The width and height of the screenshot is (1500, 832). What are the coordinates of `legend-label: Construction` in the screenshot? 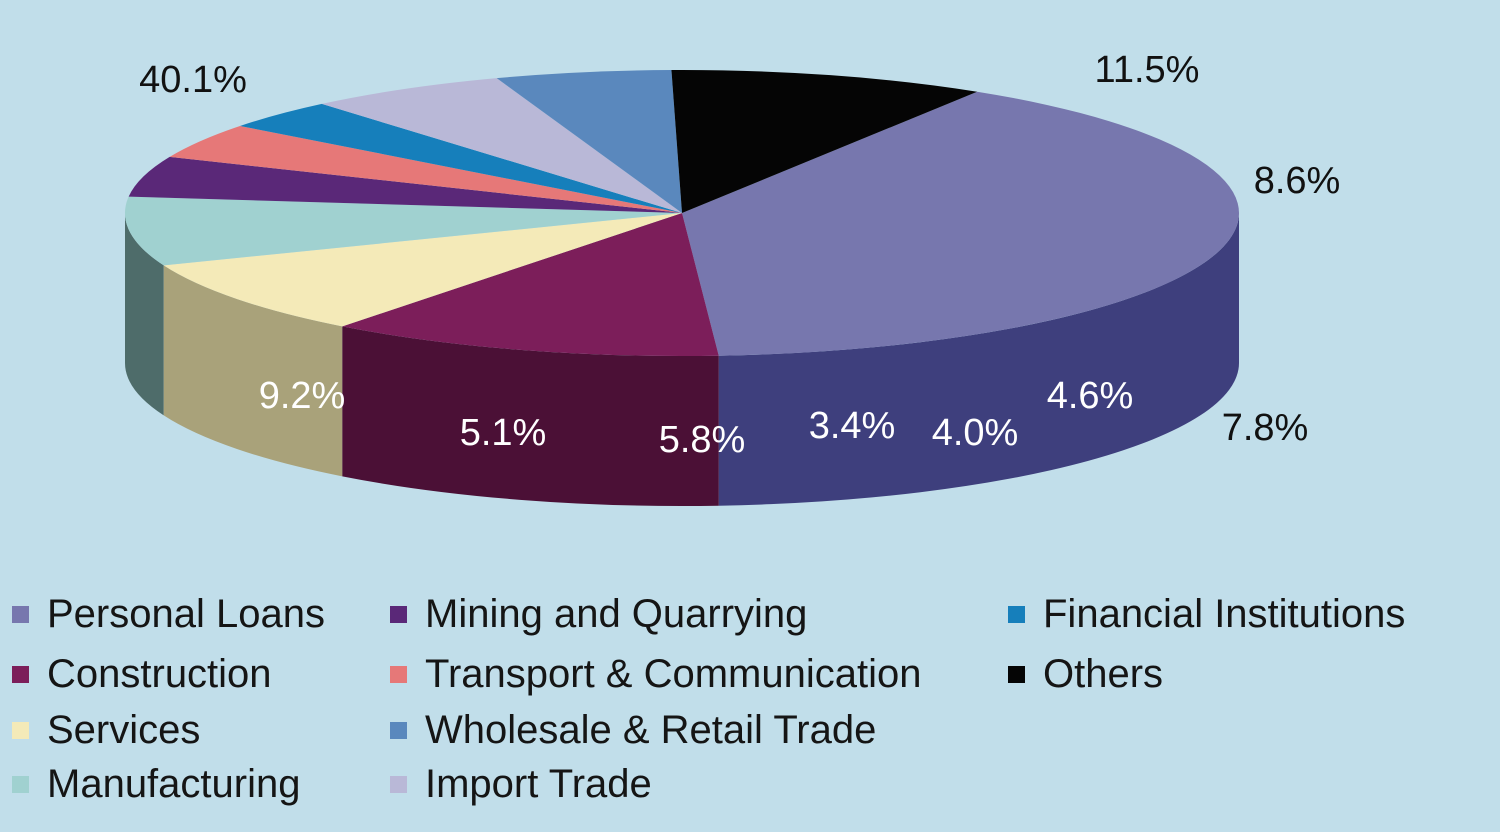 It's located at (159, 674).